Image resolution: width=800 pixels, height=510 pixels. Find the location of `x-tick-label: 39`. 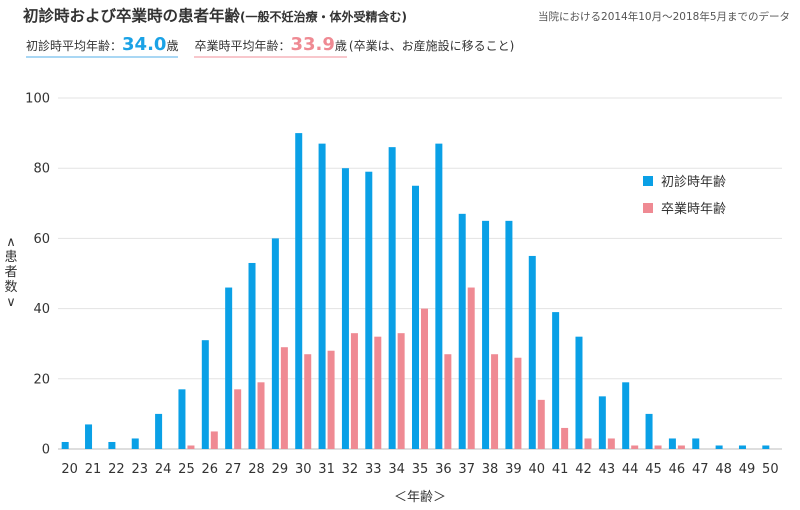

x-tick-label: 39 is located at coordinates (513, 469).